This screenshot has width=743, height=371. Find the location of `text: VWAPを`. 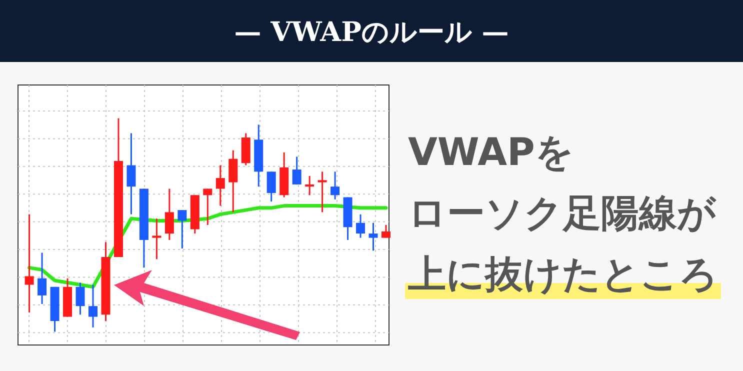

text: VWAPを is located at coordinates (491, 152).